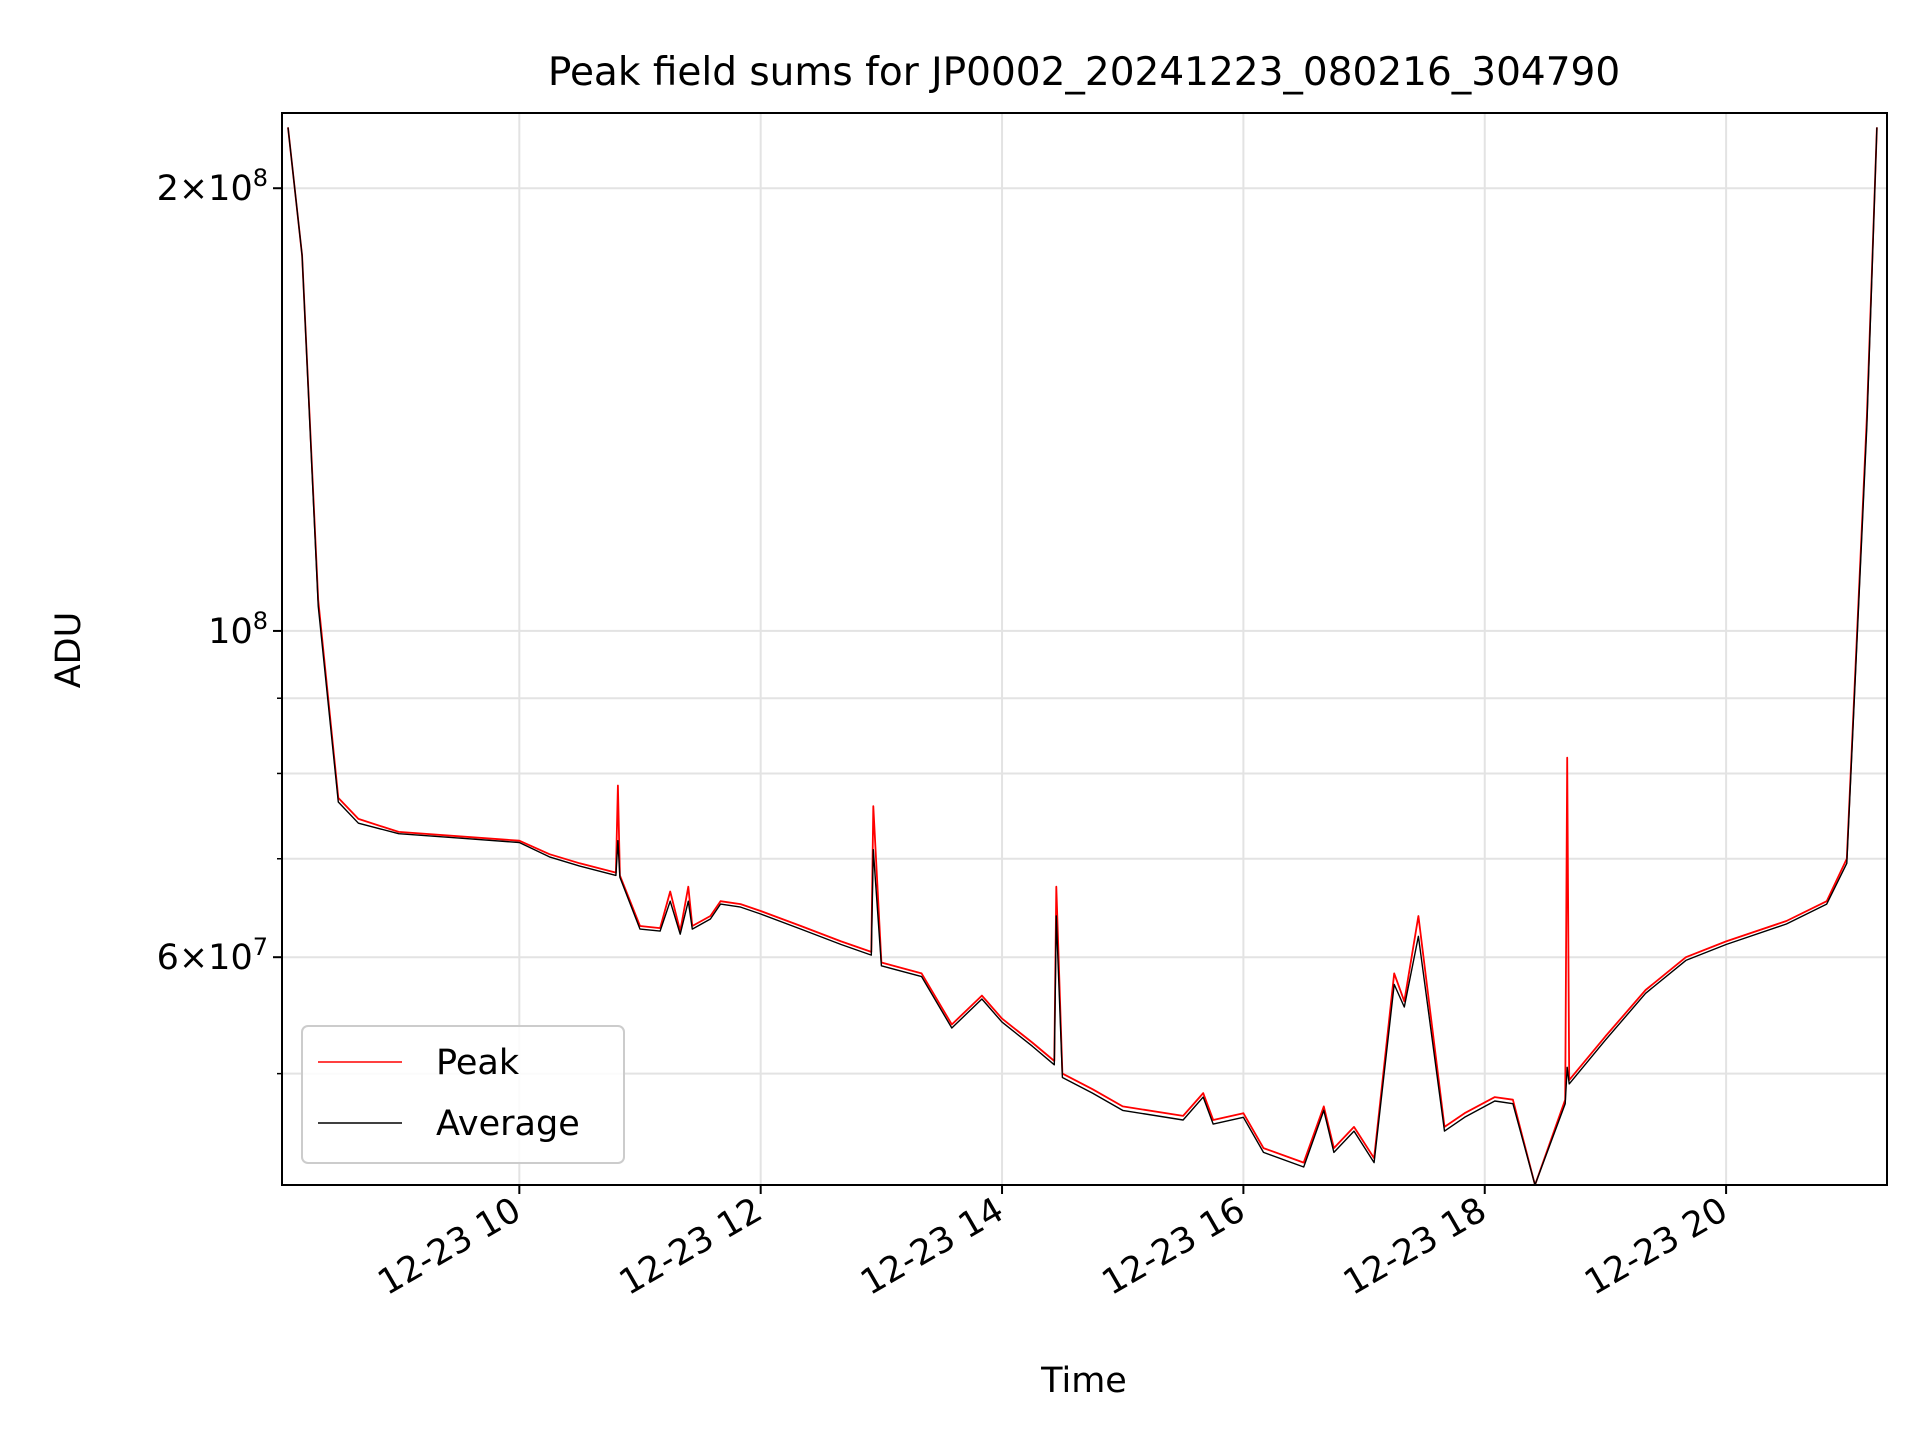 This screenshot has width=1920, height=1440. I want to click on legend-label-average: Average, so click(508, 1124).